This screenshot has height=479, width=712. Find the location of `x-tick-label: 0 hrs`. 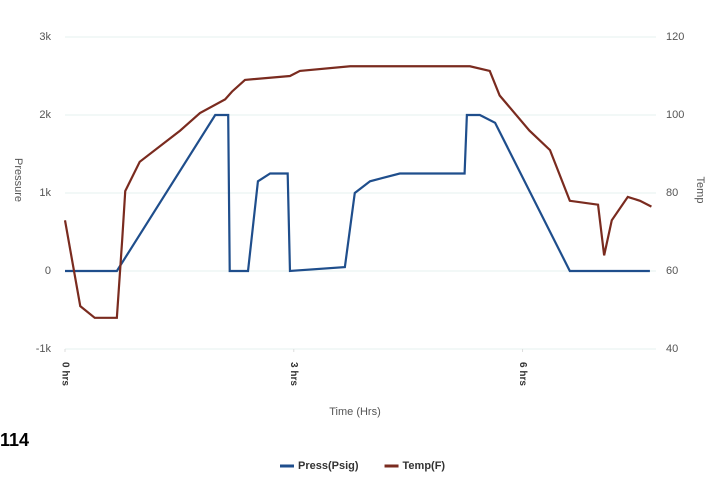

x-tick-label: 0 hrs is located at coordinates (64, 374).